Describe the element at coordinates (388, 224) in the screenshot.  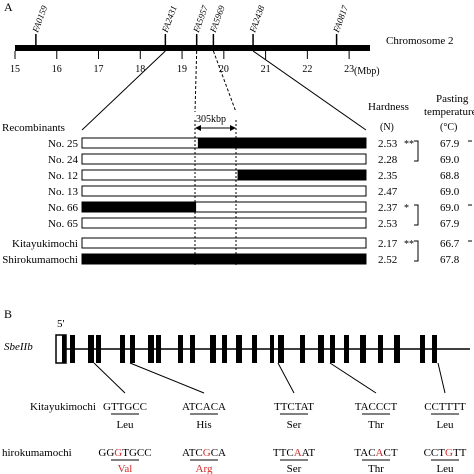
I see `hardness-value: 2.53` at that location.